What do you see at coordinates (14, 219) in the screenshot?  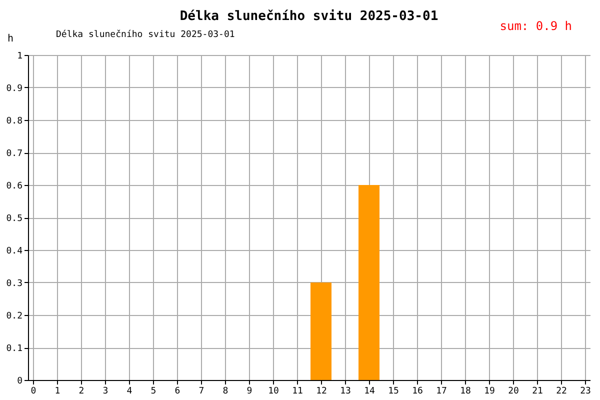 I see `y-tick-label: 0.5` at bounding box center [14, 219].